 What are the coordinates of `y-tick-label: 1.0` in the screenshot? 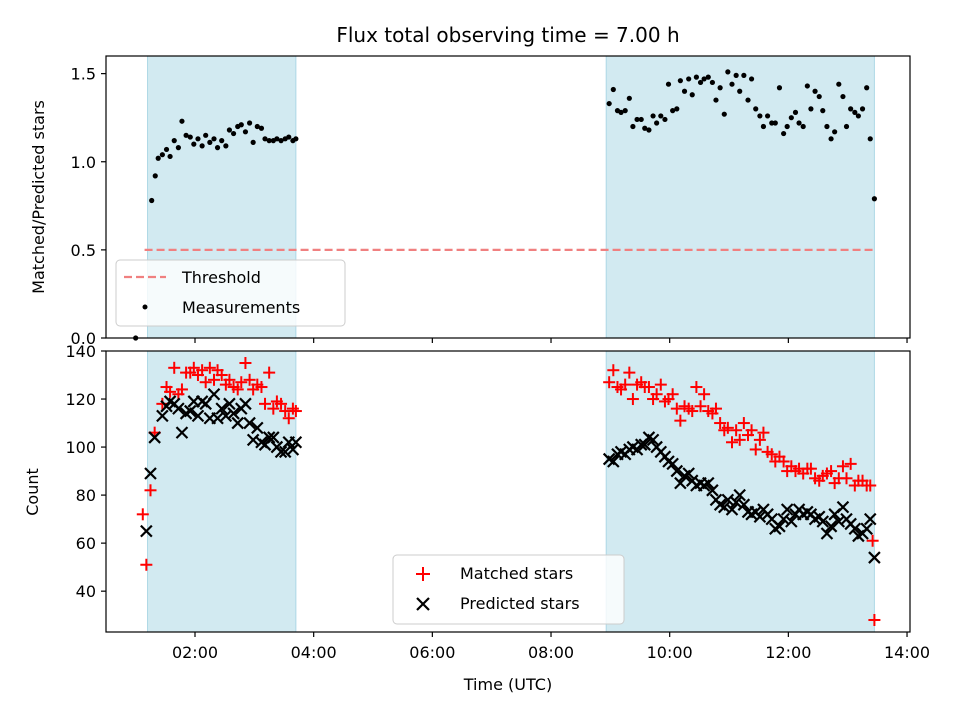 It's located at (83, 162).